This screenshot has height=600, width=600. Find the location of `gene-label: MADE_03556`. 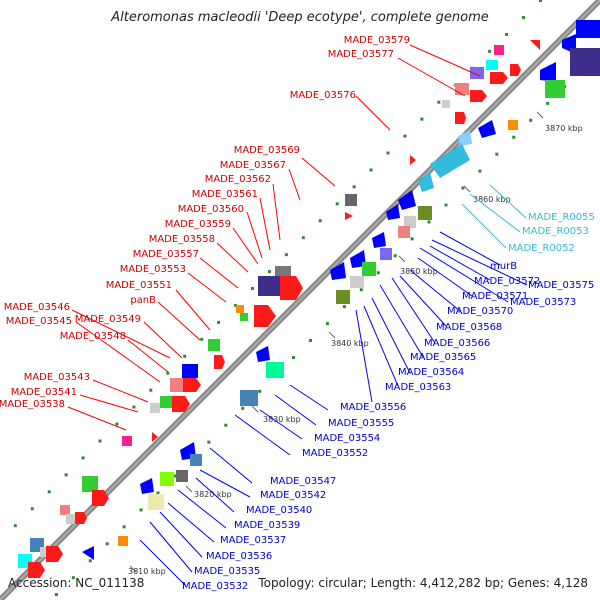

gene-label: MADE_03556 is located at coordinates (373, 407).